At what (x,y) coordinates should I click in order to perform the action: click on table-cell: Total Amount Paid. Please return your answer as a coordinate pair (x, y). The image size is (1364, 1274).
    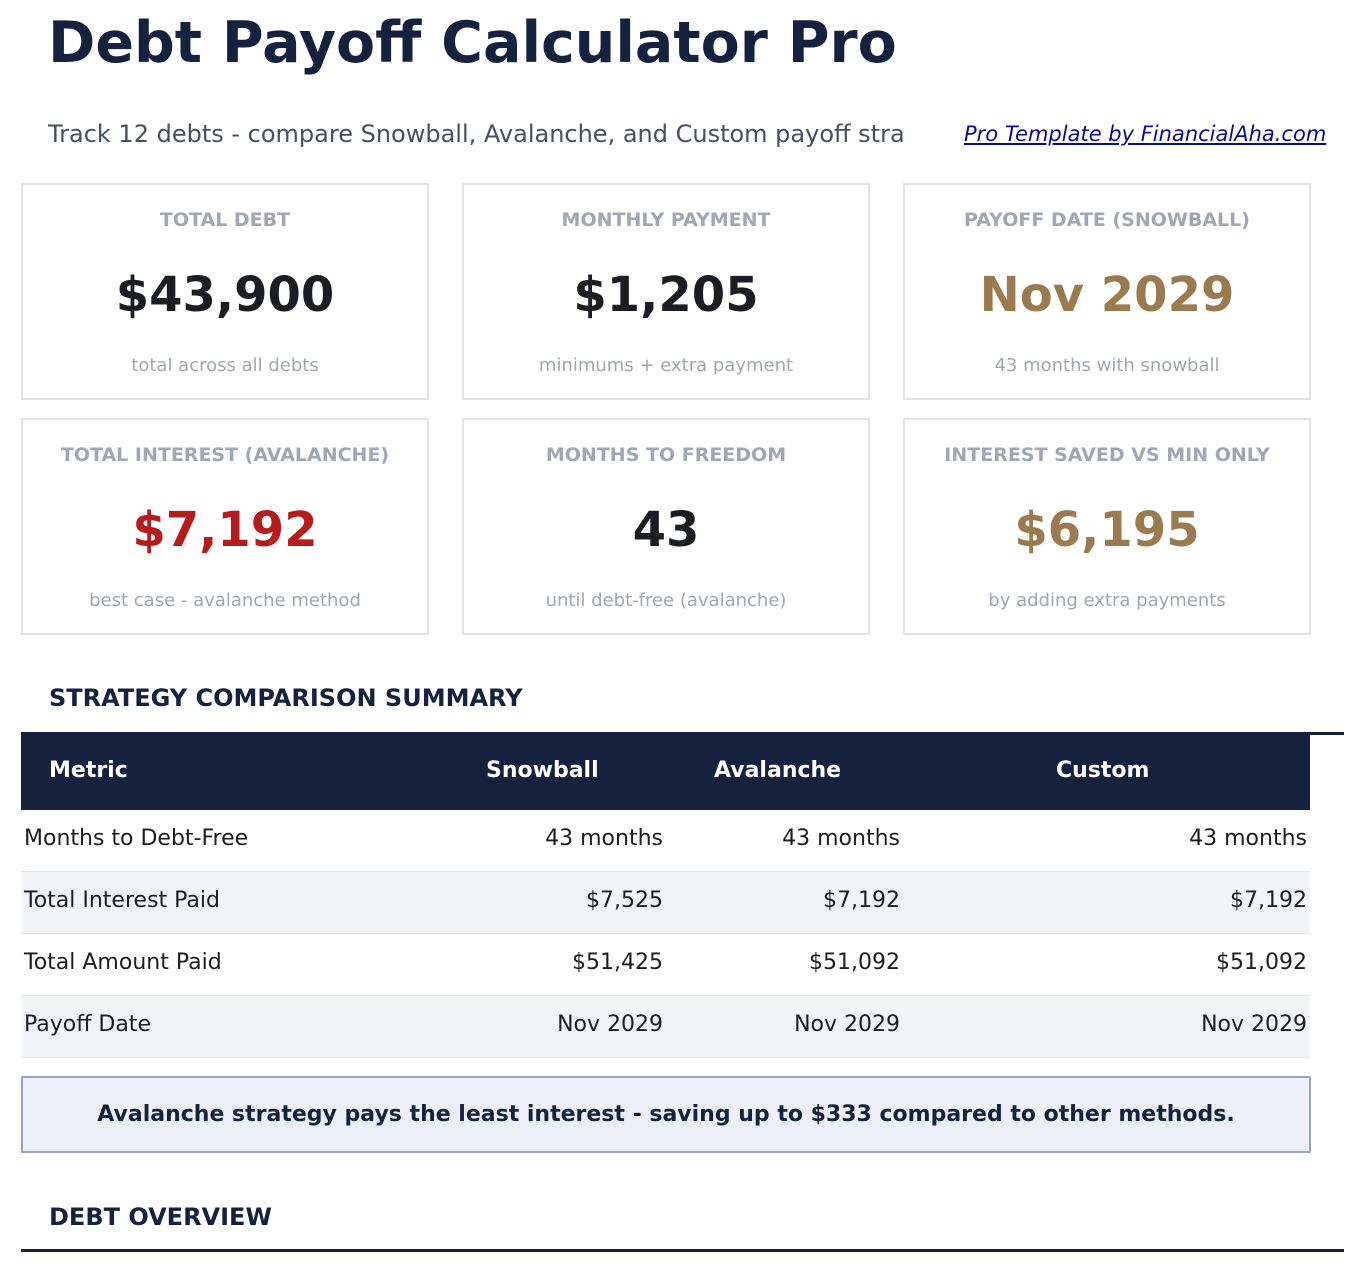
    Looking at the image, I should click on (123, 962).